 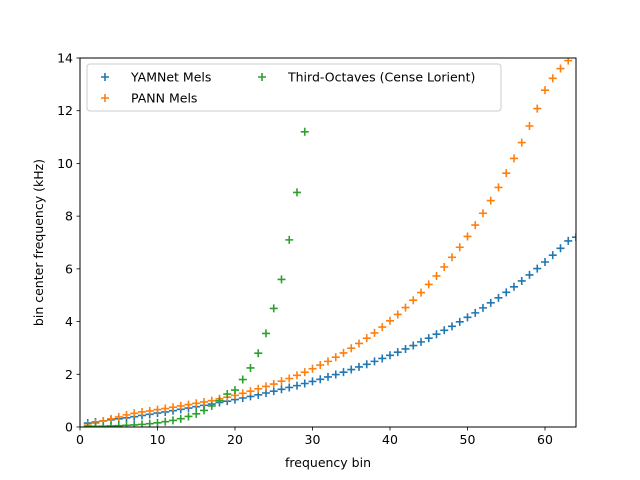 What do you see at coordinates (313, 439) in the screenshot?
I see `x-tick-label: 30` at bounding box center [313, 439].